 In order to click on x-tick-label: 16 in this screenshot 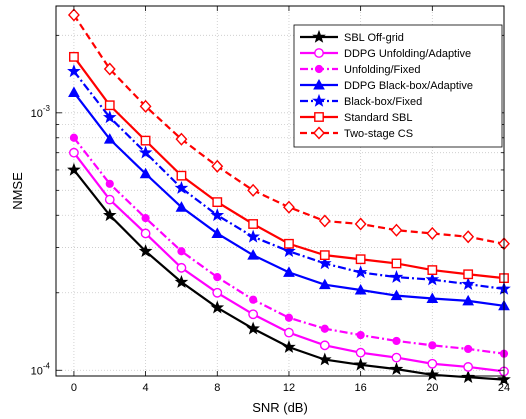, I will do `click(361, 388)`.